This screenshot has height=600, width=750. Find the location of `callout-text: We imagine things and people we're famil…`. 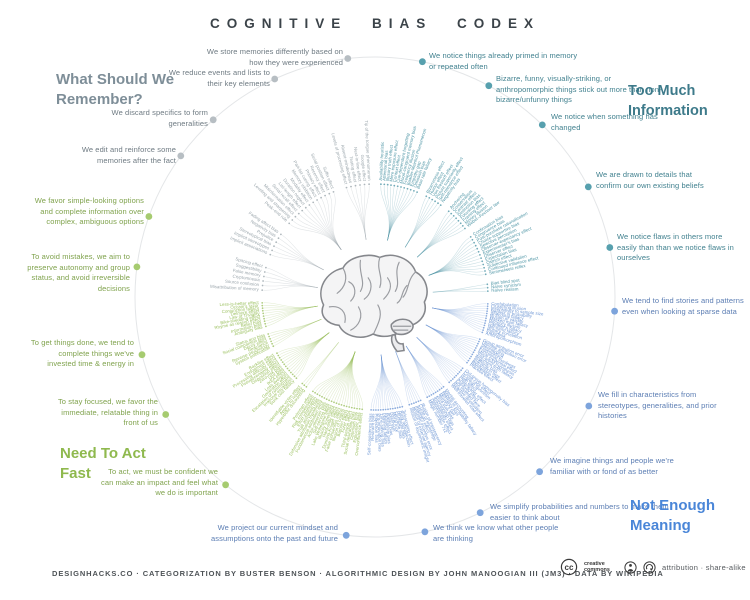

callout-text: We imagine things and people we're famil… is located at coordinates (612, 466).